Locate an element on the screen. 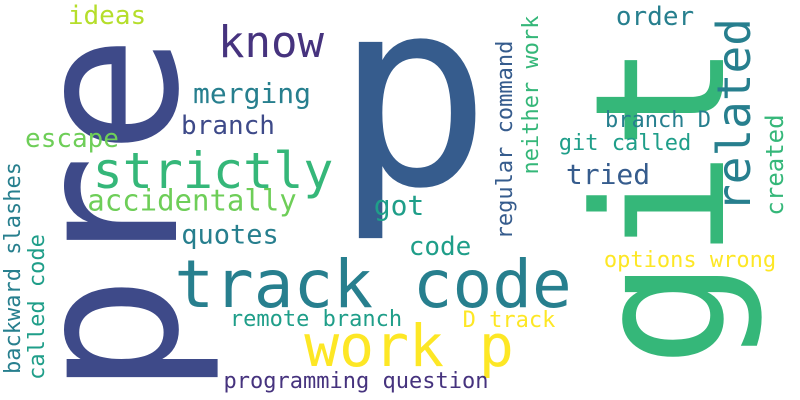 This screenshot has width=800, height=400. word-called-code: called code is located at coordinates (37, 307).